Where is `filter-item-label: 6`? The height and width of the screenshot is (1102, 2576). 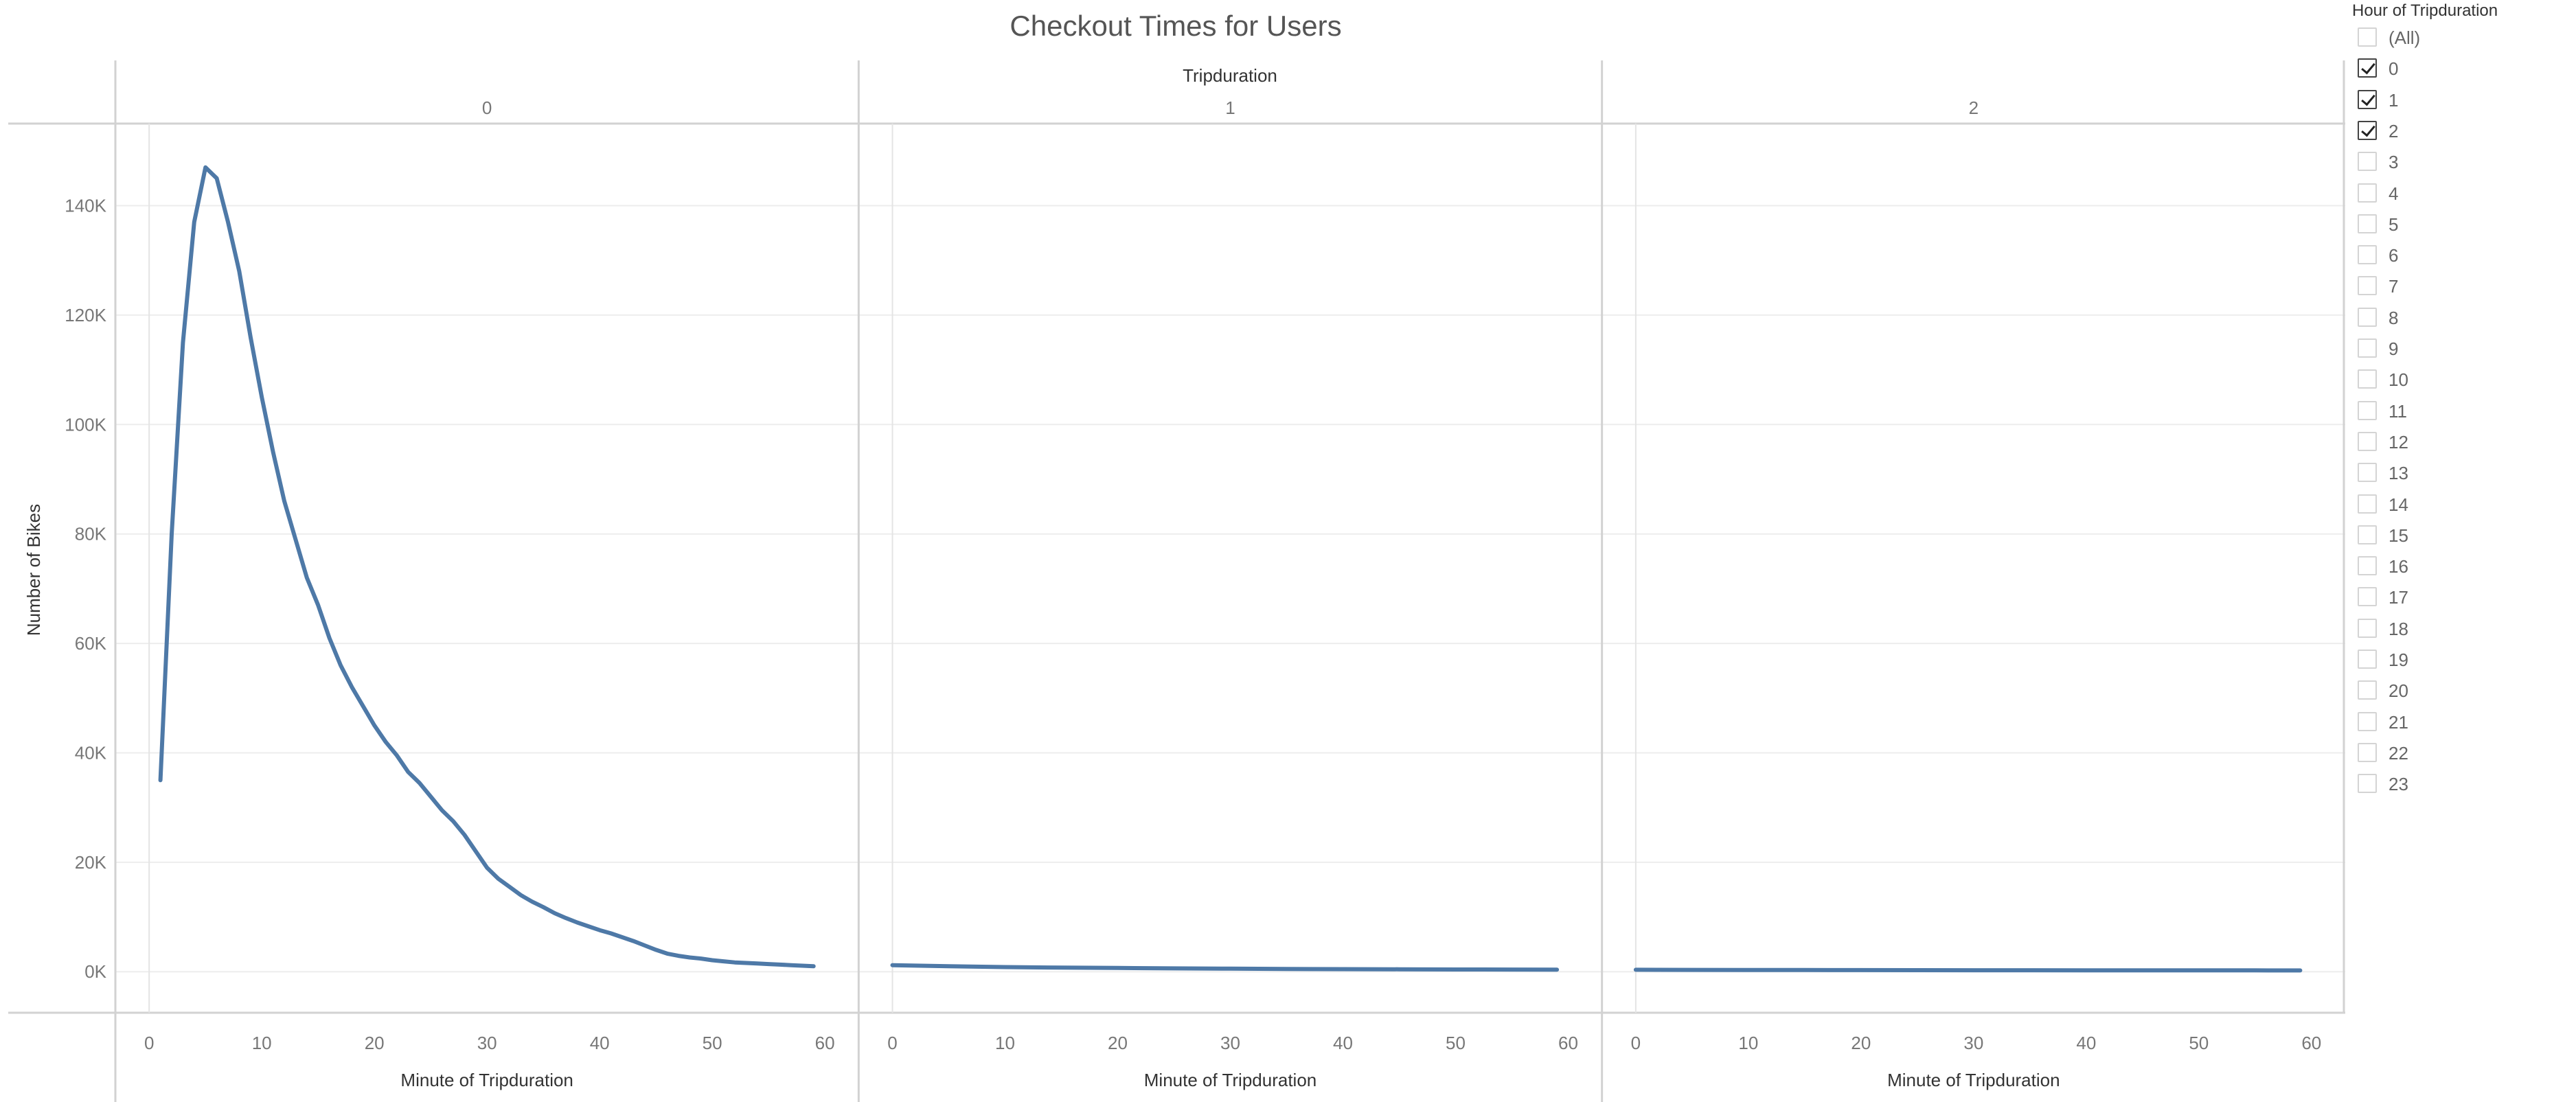
filter-item-label: 6 is located at coordinates (2394, 255).